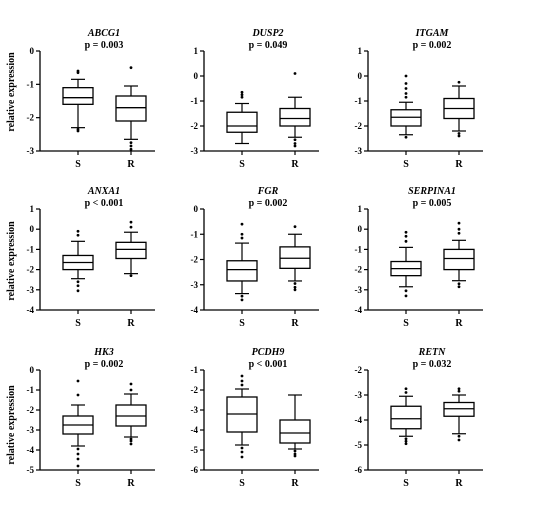  Describe the element at coordinates (432, 45) in the screenshot. I see `p-value: p = 0.002` at that location.